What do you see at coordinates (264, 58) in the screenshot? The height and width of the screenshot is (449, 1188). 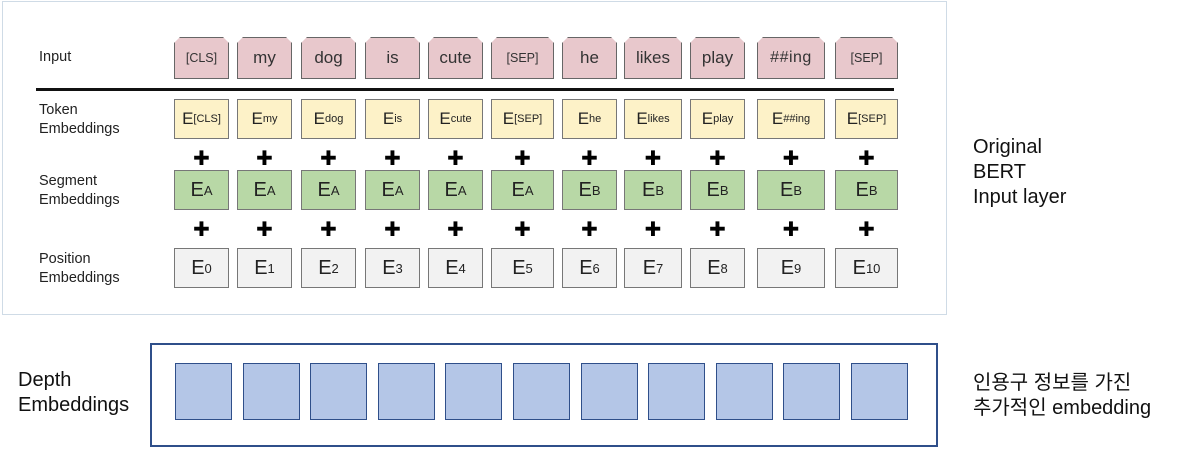 I see `input-token: my` at bounding box center [264, 58].